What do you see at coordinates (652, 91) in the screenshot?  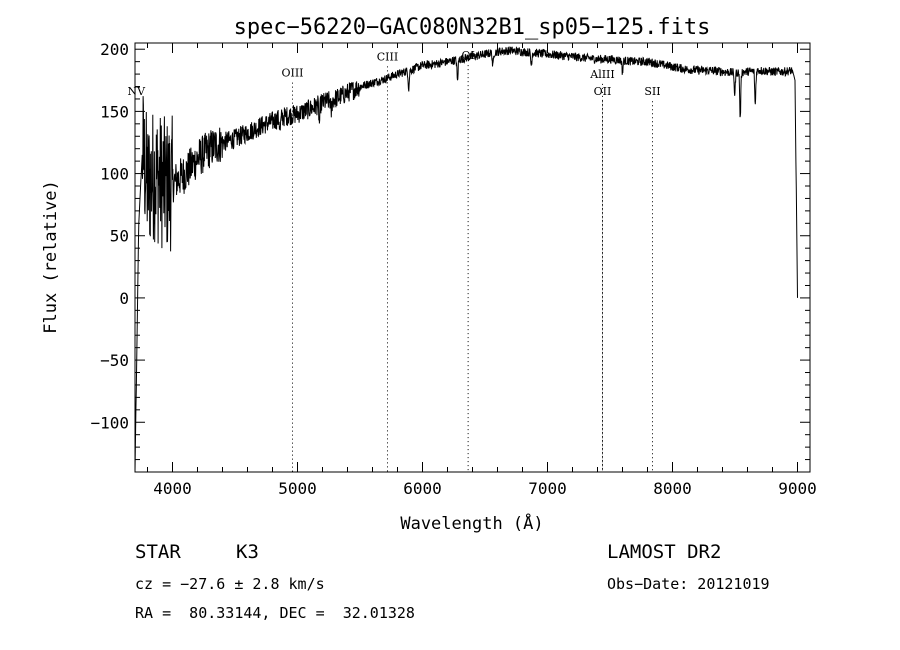 I see `line-marker-label: SII` at bounding box center [652, 91].